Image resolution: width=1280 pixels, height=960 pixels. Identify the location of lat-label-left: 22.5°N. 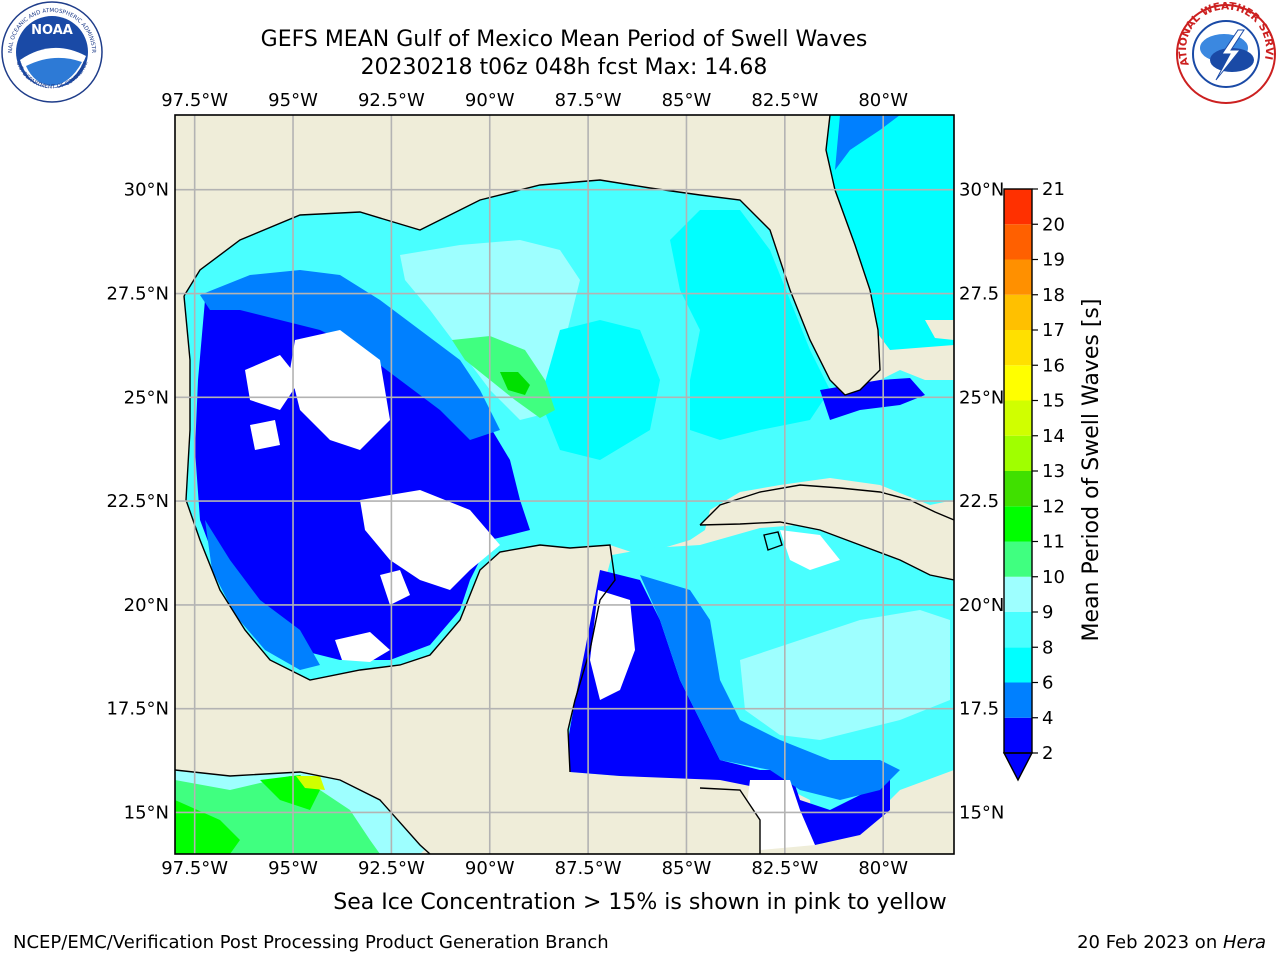
(137, 501).